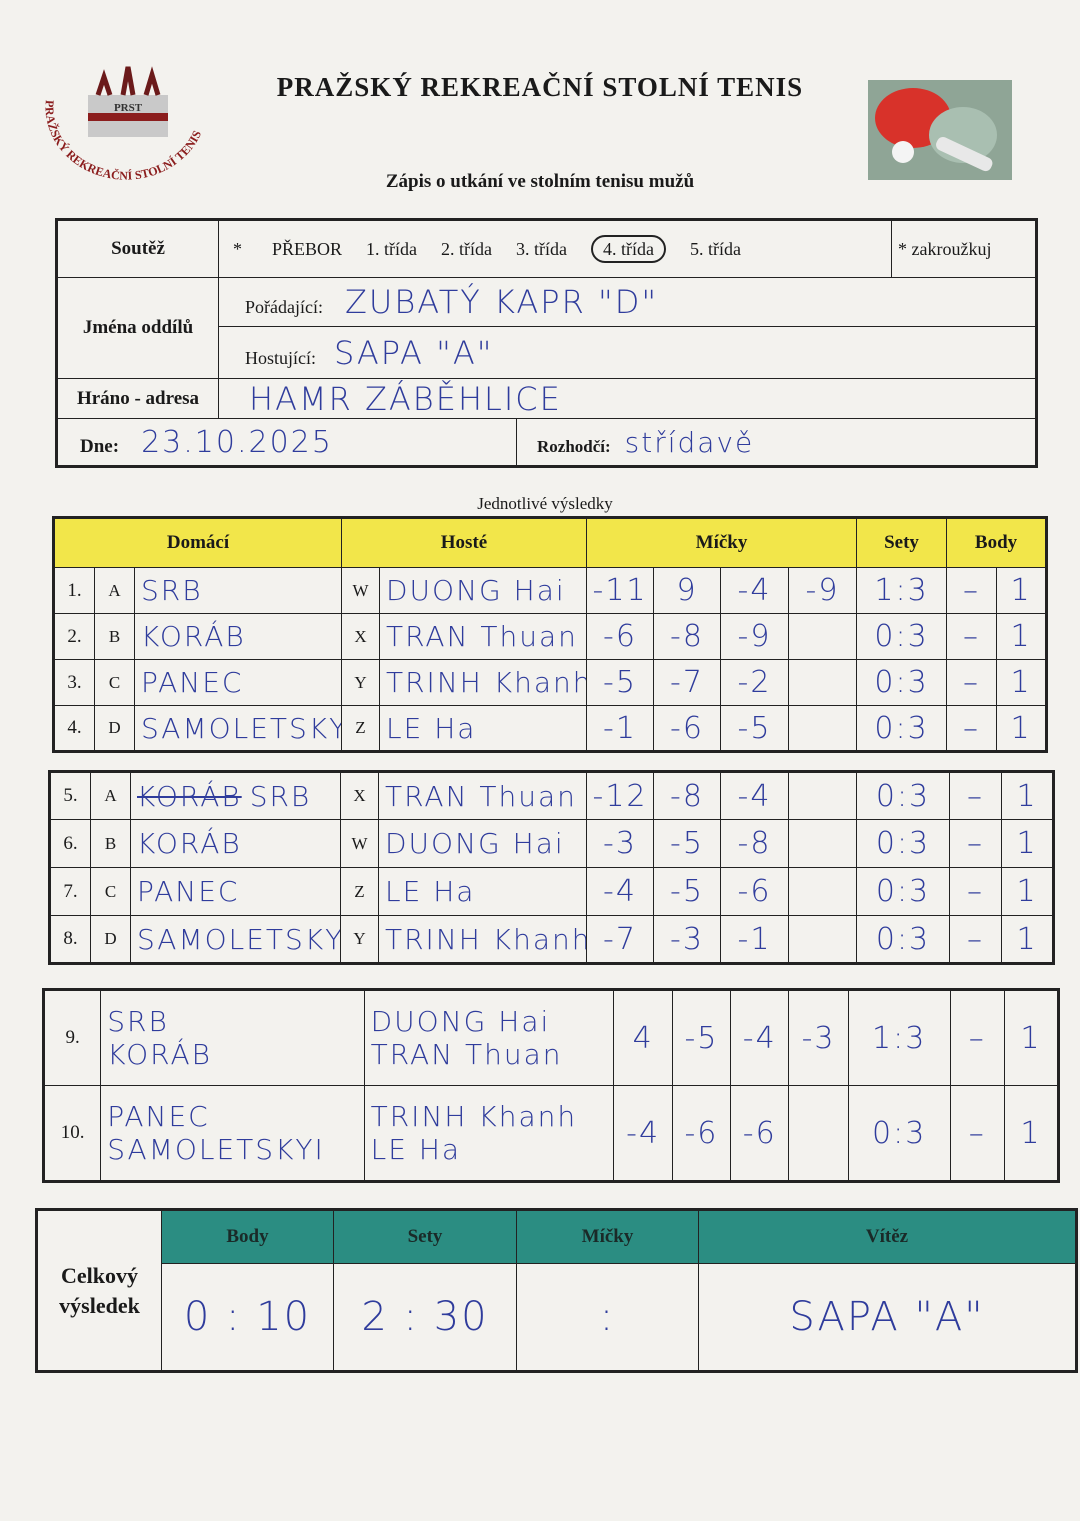  I want to click on guest-player: LE Ha, so click(483, 728).